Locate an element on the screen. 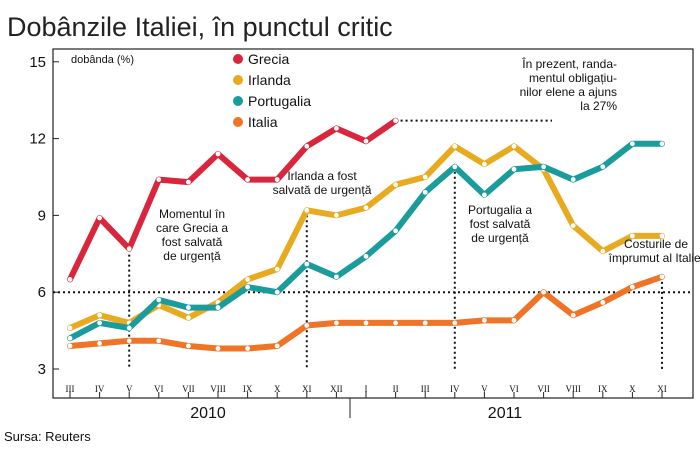 Image resolution: width=700 pixels, height=449 pixels. y-tick-label: 6 is located at coordinates (42, 292).